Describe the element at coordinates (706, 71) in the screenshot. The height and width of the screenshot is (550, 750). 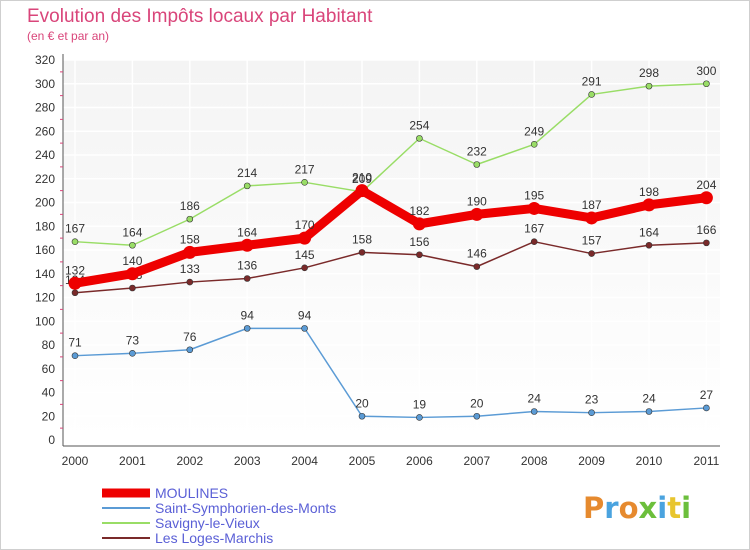
I see `data-label: 300` at that location.